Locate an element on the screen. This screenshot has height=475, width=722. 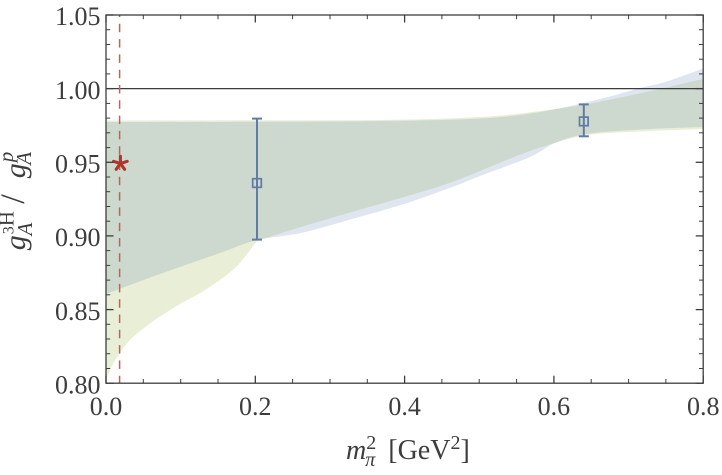
svg-text: 0.85 is located at coordinates (78, 311).